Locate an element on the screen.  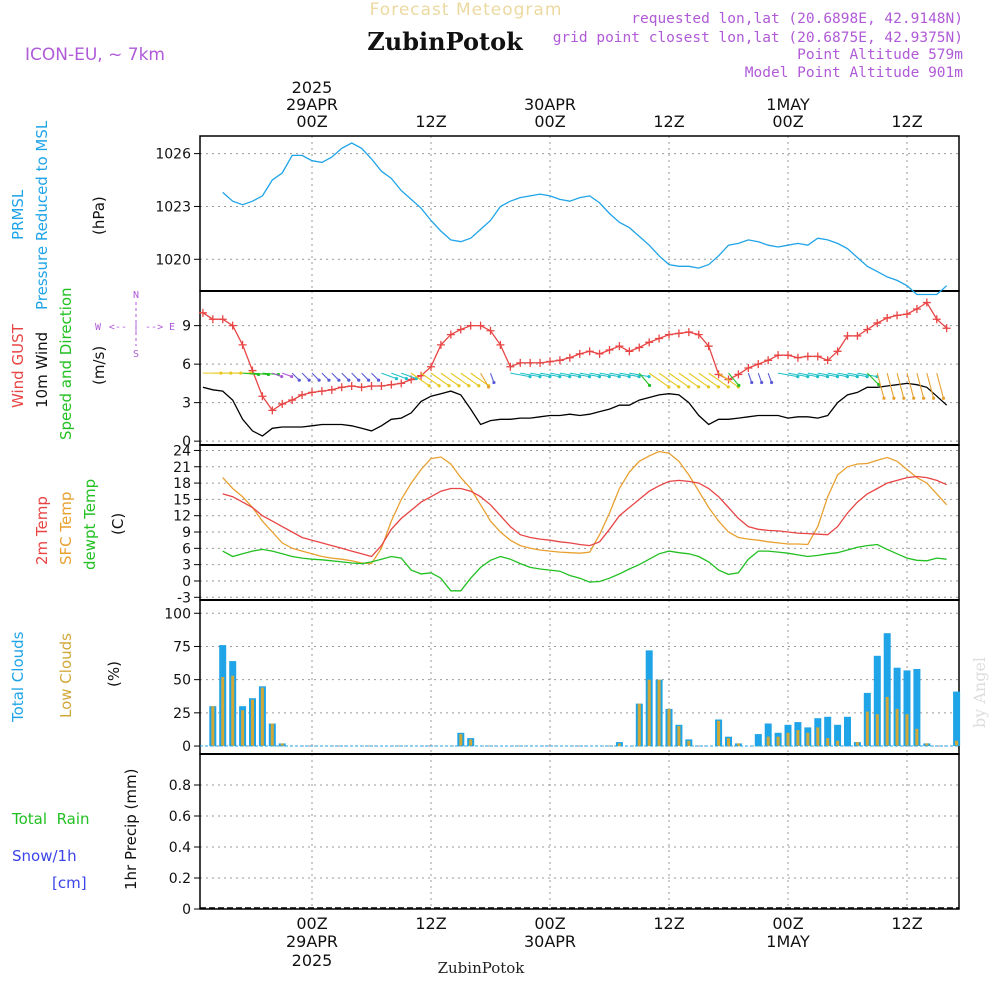
point-altitude: Point Altitude 579m is located at coordinates (880, 55).